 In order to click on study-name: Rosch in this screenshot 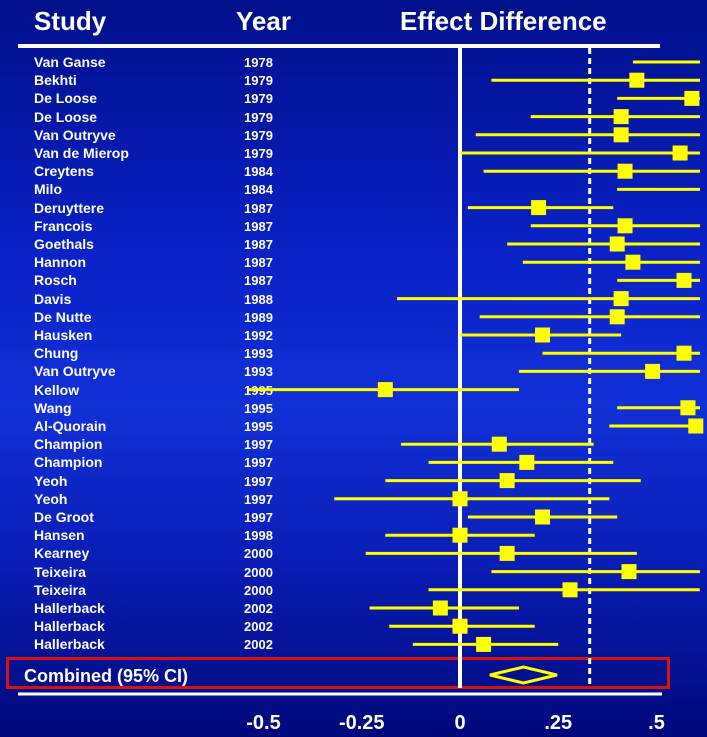, I will do `click(55, 280)`.